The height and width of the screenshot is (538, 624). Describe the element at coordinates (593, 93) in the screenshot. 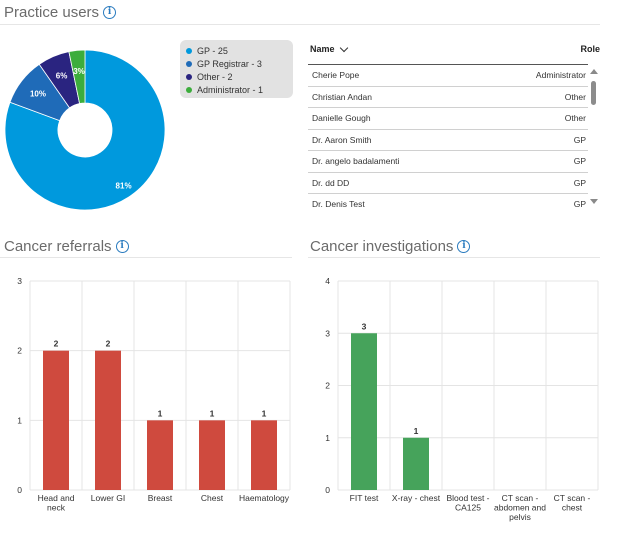

I see `scroll-thumb` at that location.